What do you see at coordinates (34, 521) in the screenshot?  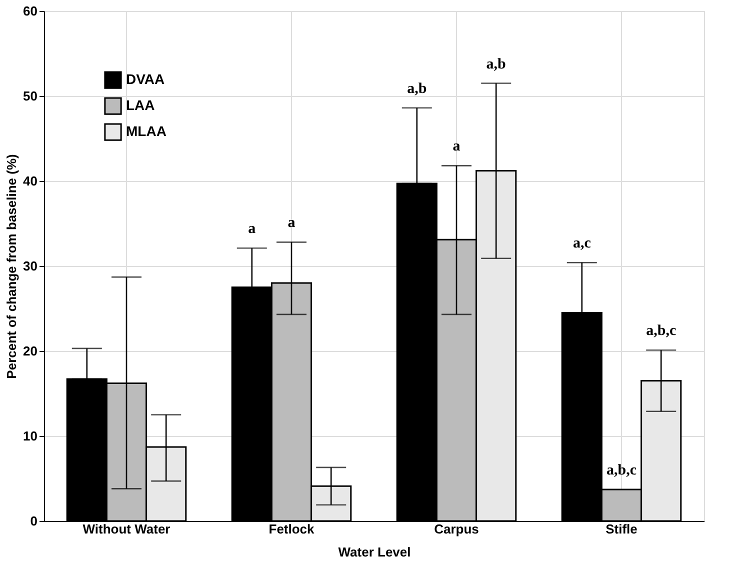 I see `y-tick-label: 0` at bounding box center [34, 521].